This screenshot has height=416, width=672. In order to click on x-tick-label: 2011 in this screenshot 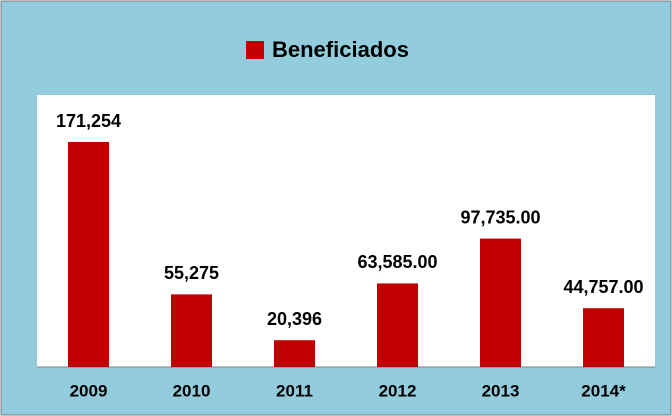, I will do `click(294, 390)`.